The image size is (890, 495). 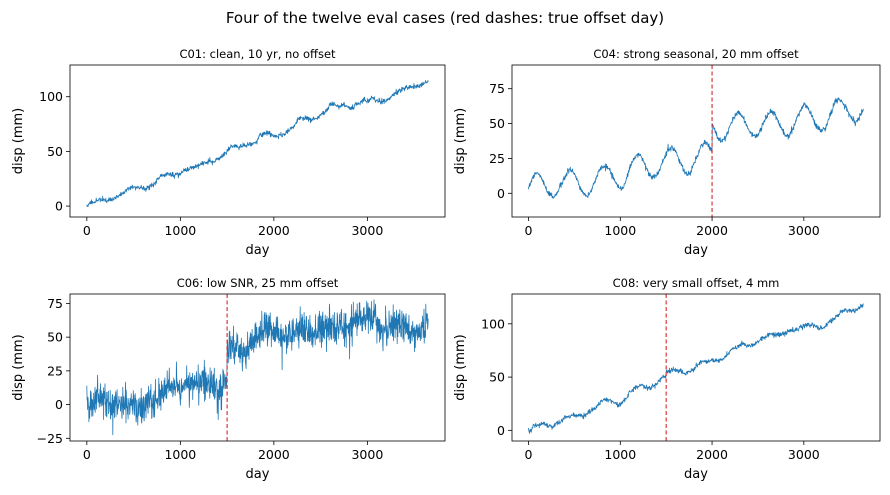 What do you see at coordinates (696, 283) in the screenshot?
I see `subplot-title: C08: very small offset, 4 mm` at bounding box center [696, 283].